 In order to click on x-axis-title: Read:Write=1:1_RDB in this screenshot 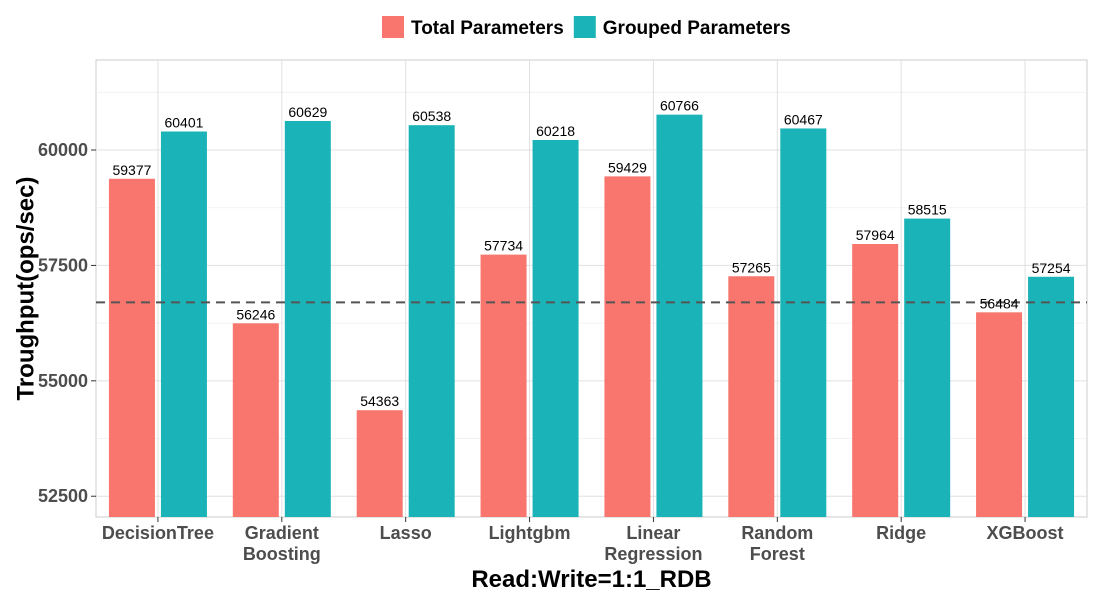, I will do `click(591, 579)`.